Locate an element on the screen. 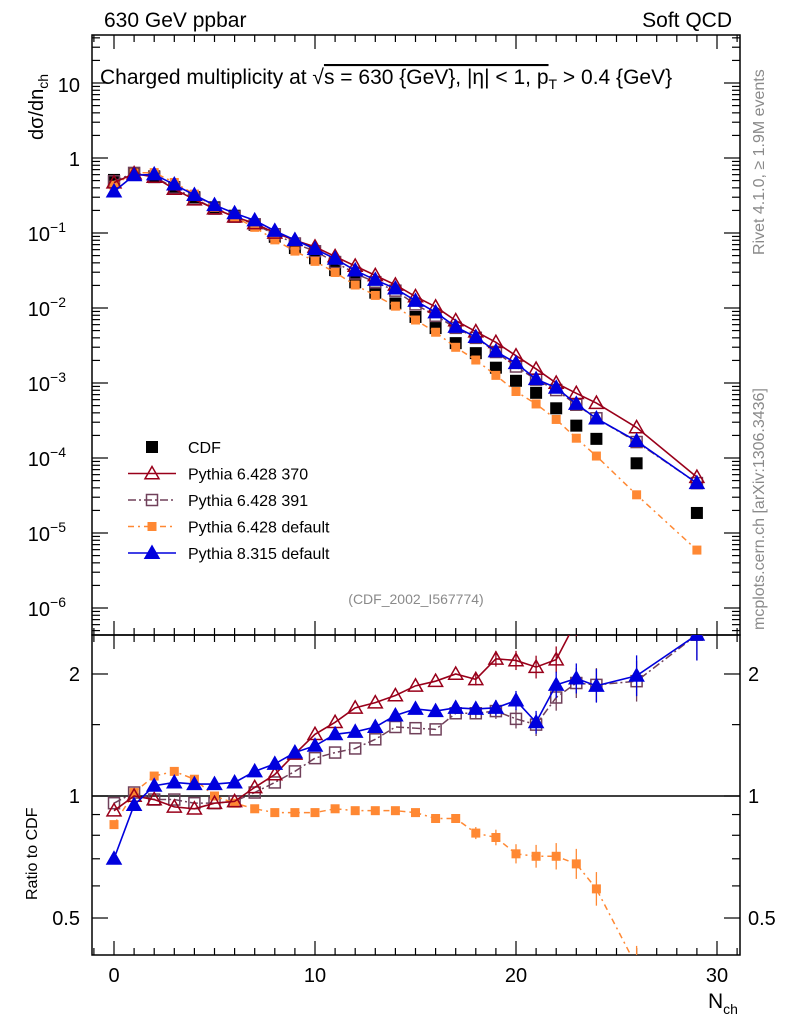 This screenshot has width=786, height=1024. ytick-label: 10 is located at coordinates (69, 86).